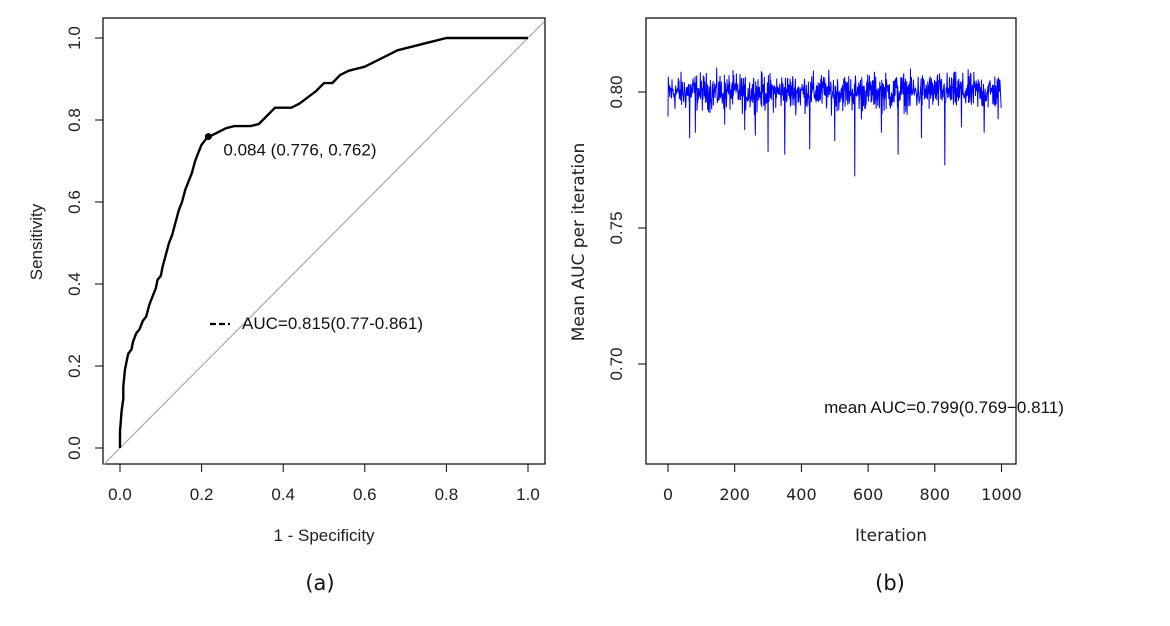 The width and height of the screenshot is (1170, 626). What do you see at coordinates (324, 535) in the screenshot?
I see `roc-x-axis-label: 1 - Specificity` at bounding box center [324, 535].